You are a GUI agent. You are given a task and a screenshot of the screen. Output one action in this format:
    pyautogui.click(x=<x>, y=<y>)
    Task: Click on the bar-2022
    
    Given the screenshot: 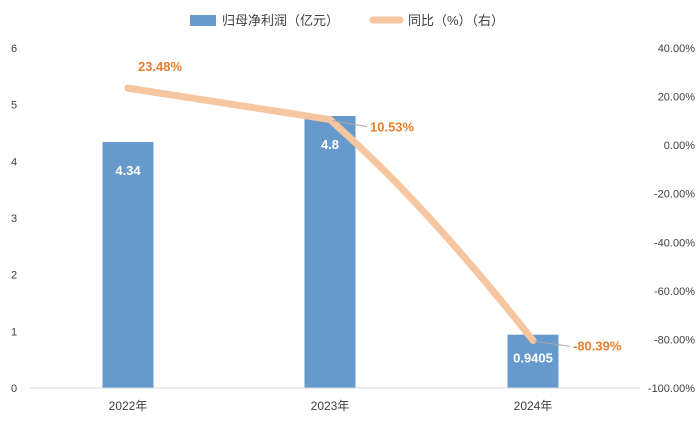 What is the action you would take?
    pyautogui.click(x=128, y=265)
    